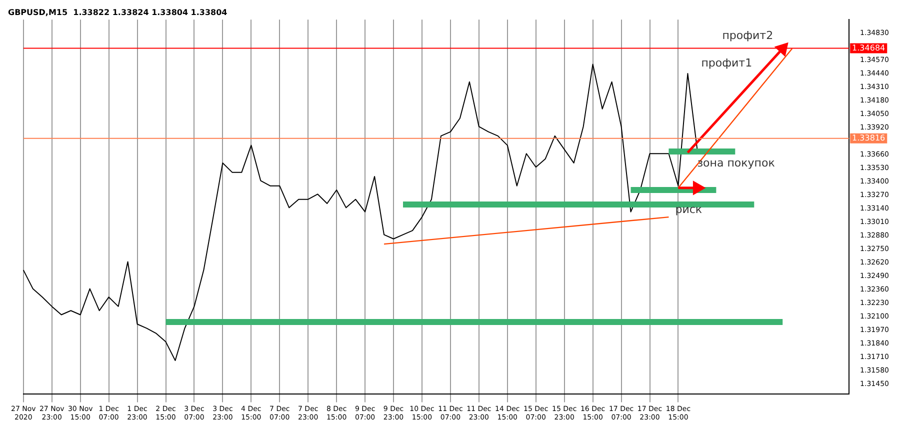 Image resolution: width=900 pixels, height=433 pixels. What do you see at coordinates (869, 138) in the screenshot?
I see `ref-line-label: 1.33816` at bounding box center [869, 138].